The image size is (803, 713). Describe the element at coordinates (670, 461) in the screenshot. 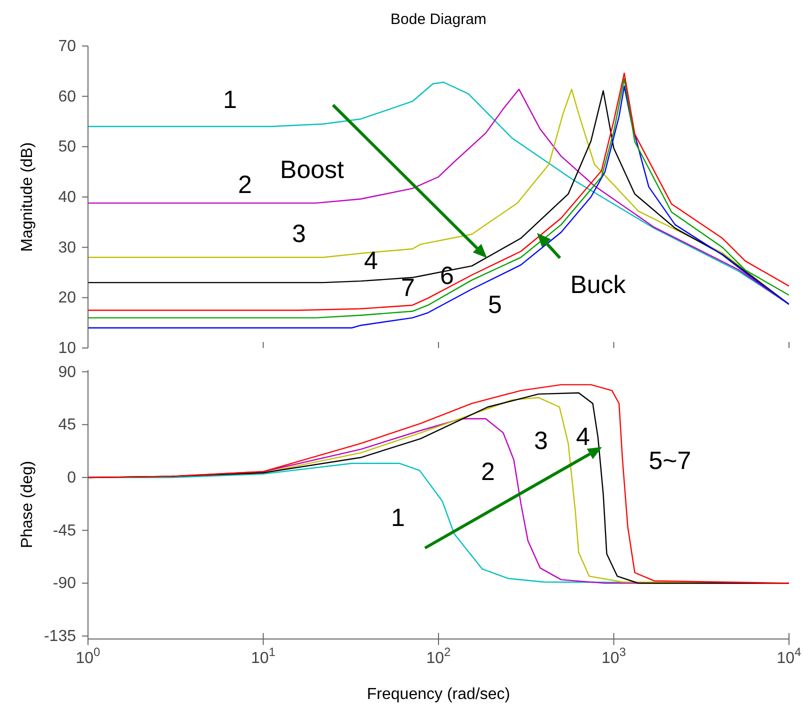

I see `annotation: 5~7` at that location.